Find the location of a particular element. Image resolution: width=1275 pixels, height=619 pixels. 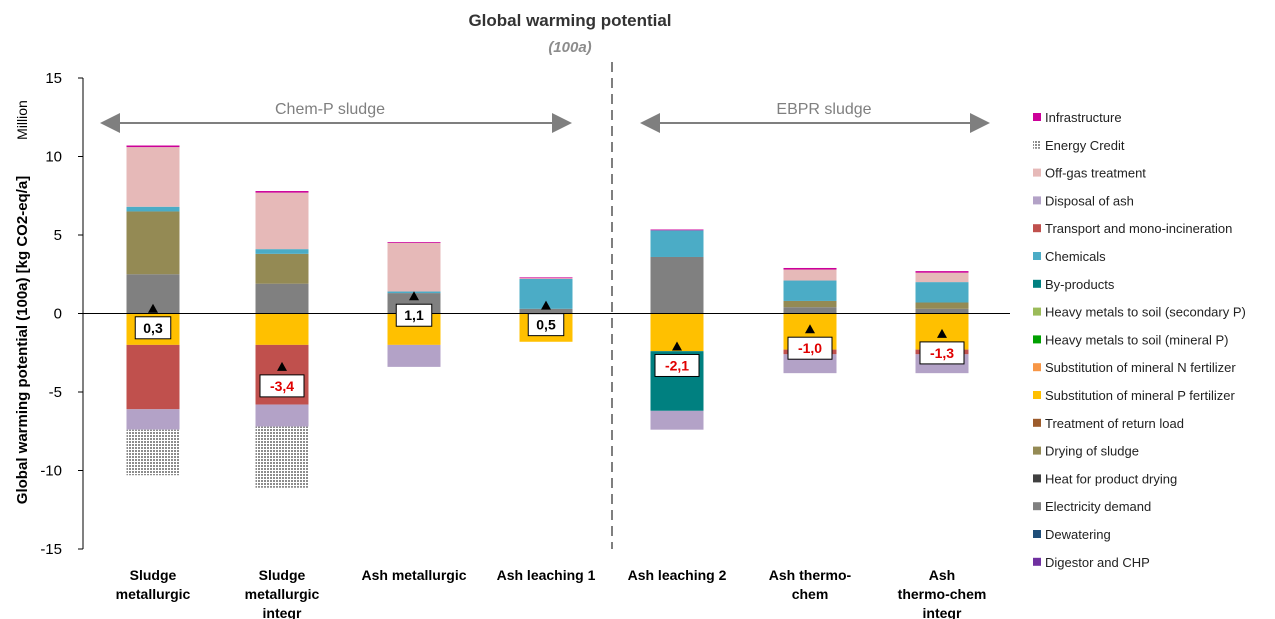

category-label: Ash thermo-chem integr is located at coordinates (942, 593).